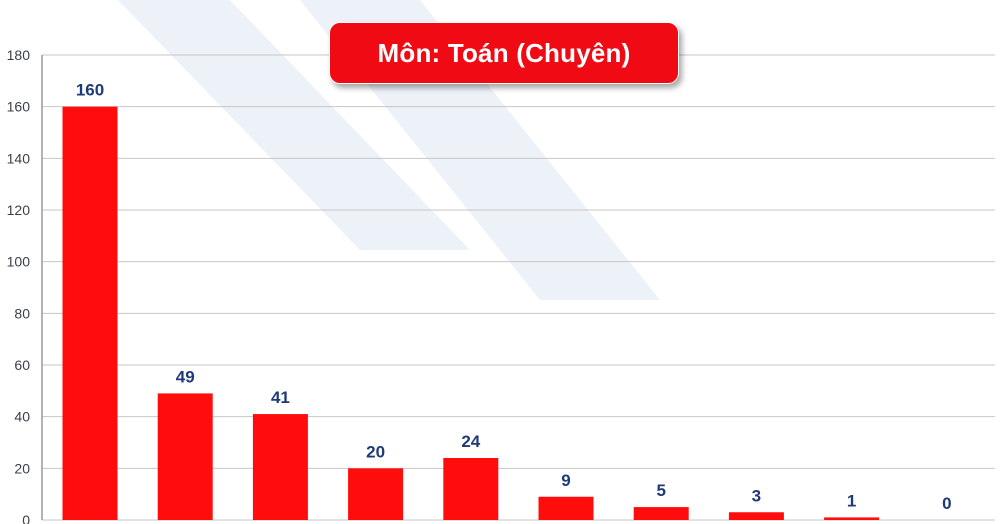  Describe the element at coordinates (22, 365) in the screenshot. I see `y-tick-label: 60` at that location.